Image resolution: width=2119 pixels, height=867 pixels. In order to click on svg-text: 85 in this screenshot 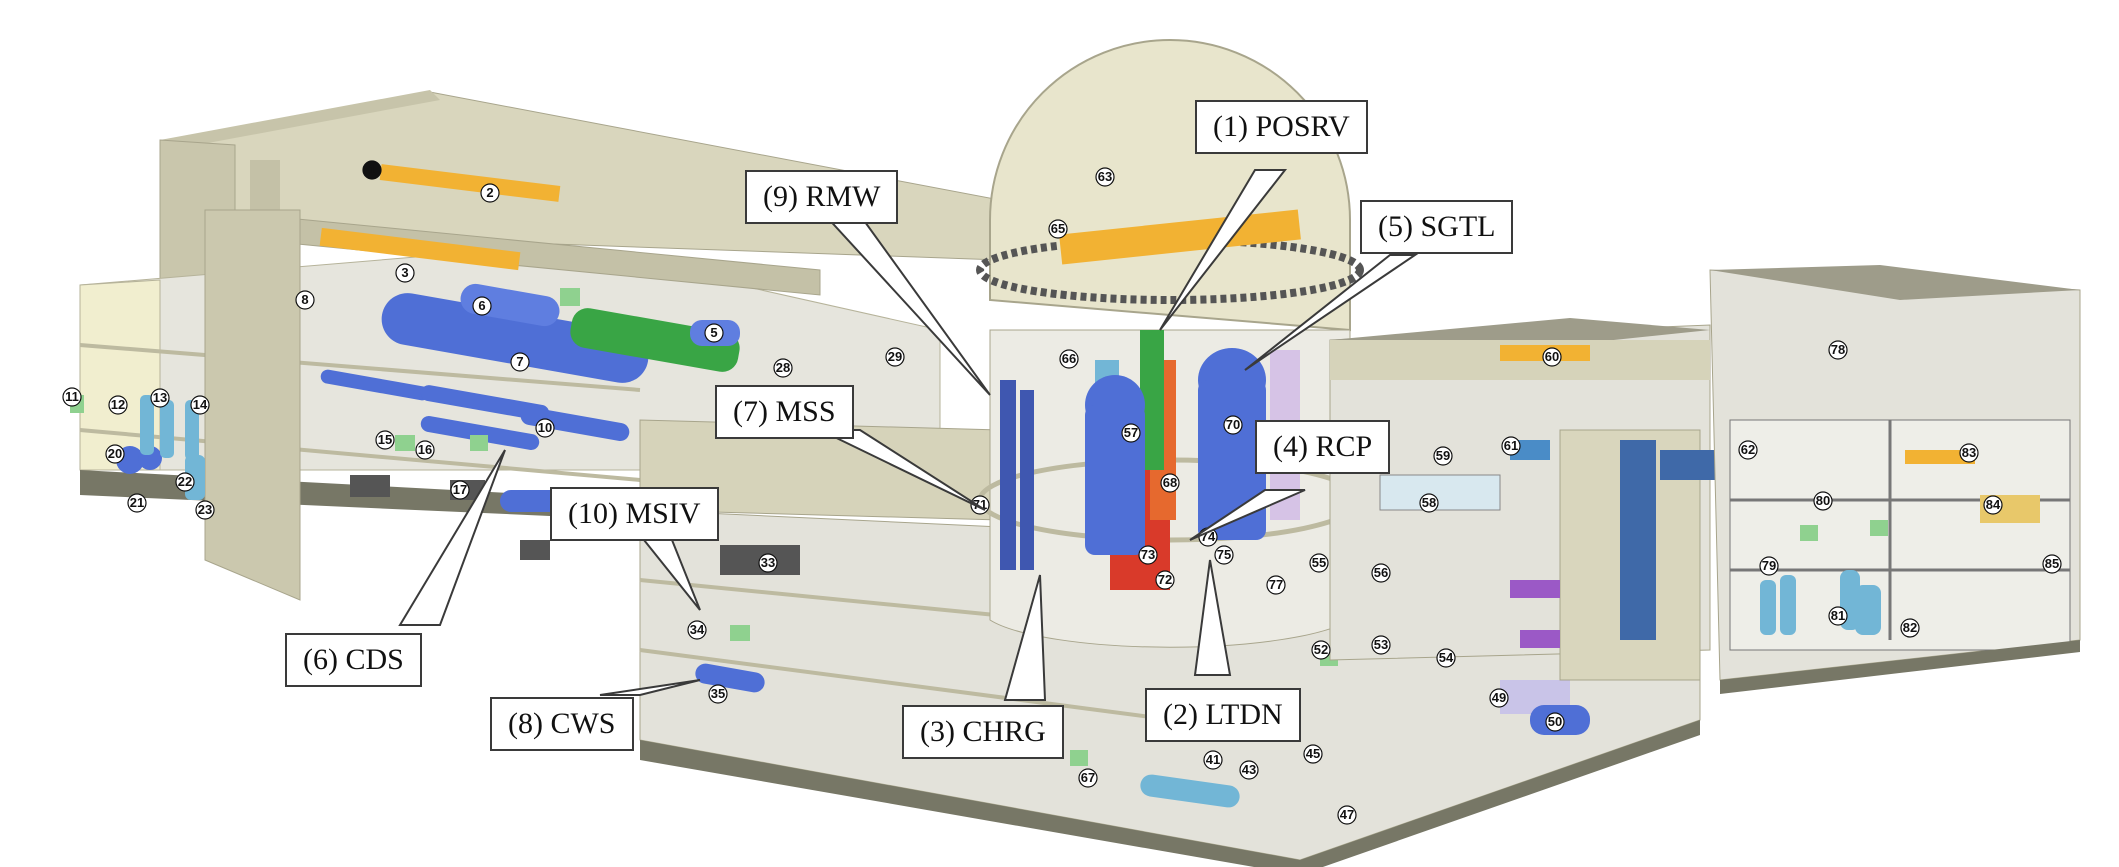, I will do `click(2052, 563)`.